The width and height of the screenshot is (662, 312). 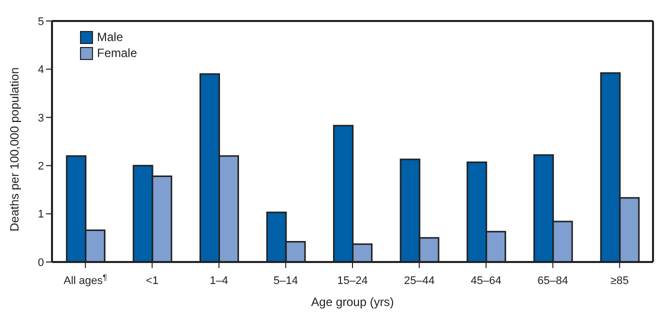 What do you see at coordinates (41, 262) in the screenshot?
I see `y-tick-label: 0` at bounding box center [41, 262].